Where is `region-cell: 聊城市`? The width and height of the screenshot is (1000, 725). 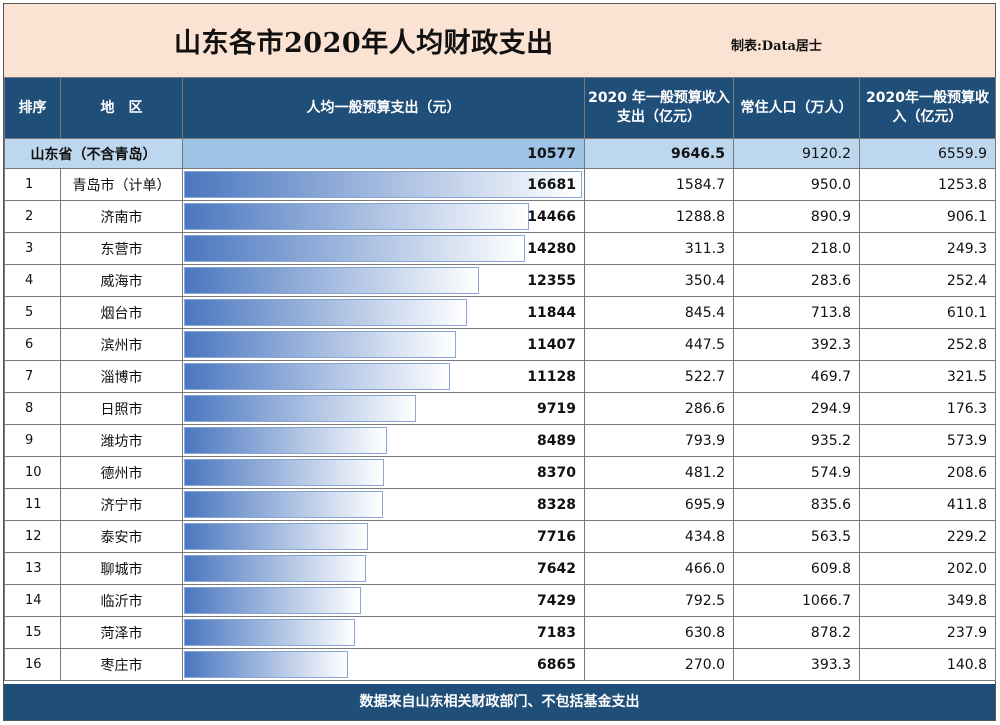 region-cell: 聊城市 is located at coordinates (121, 568).